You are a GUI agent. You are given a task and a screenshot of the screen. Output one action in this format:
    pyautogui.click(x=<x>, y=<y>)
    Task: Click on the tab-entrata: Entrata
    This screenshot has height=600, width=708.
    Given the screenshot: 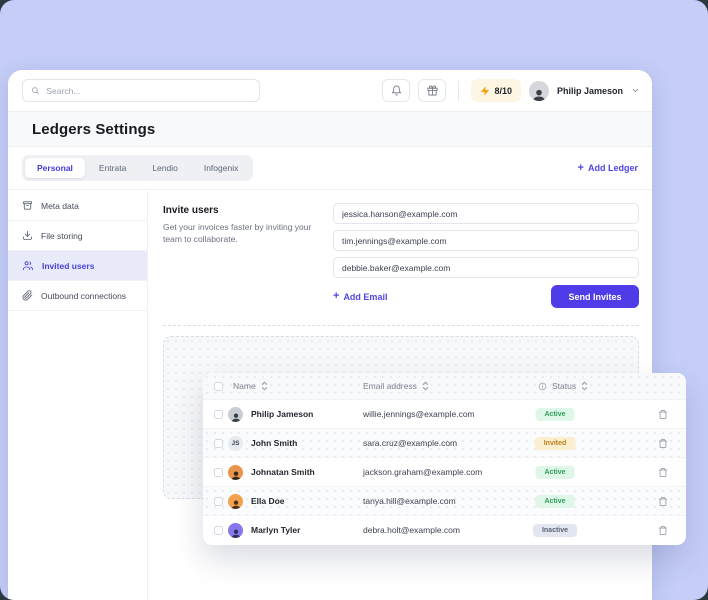 What is the action you would take?
    pyautogui.click(x=112, y=168)
    